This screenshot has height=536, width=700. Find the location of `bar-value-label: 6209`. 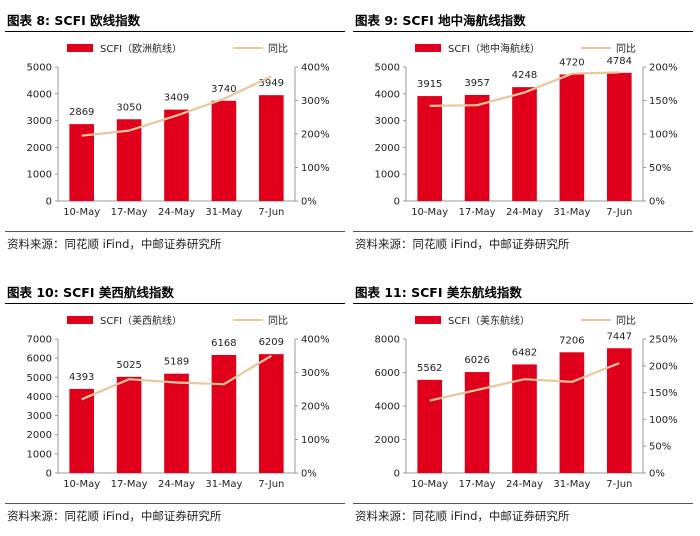

bar-value-label: 6209 is located at coordinates (271, 342).